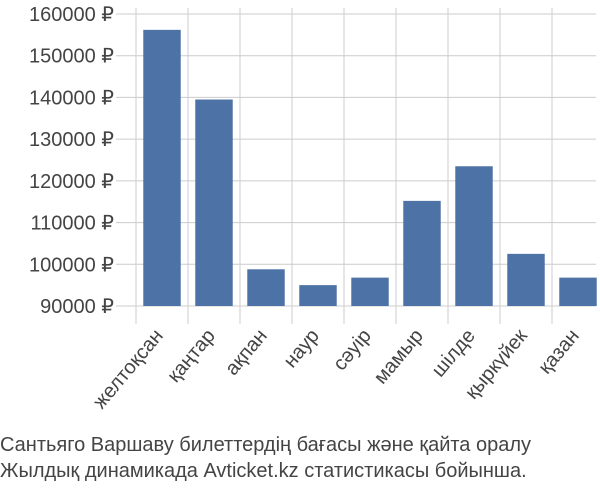 The image size is (600, 500). What do you see at coordinates (128, 369) in the screenshot?
I see `x-tick-label: желтоқсан` at bounding box center [128, 369].